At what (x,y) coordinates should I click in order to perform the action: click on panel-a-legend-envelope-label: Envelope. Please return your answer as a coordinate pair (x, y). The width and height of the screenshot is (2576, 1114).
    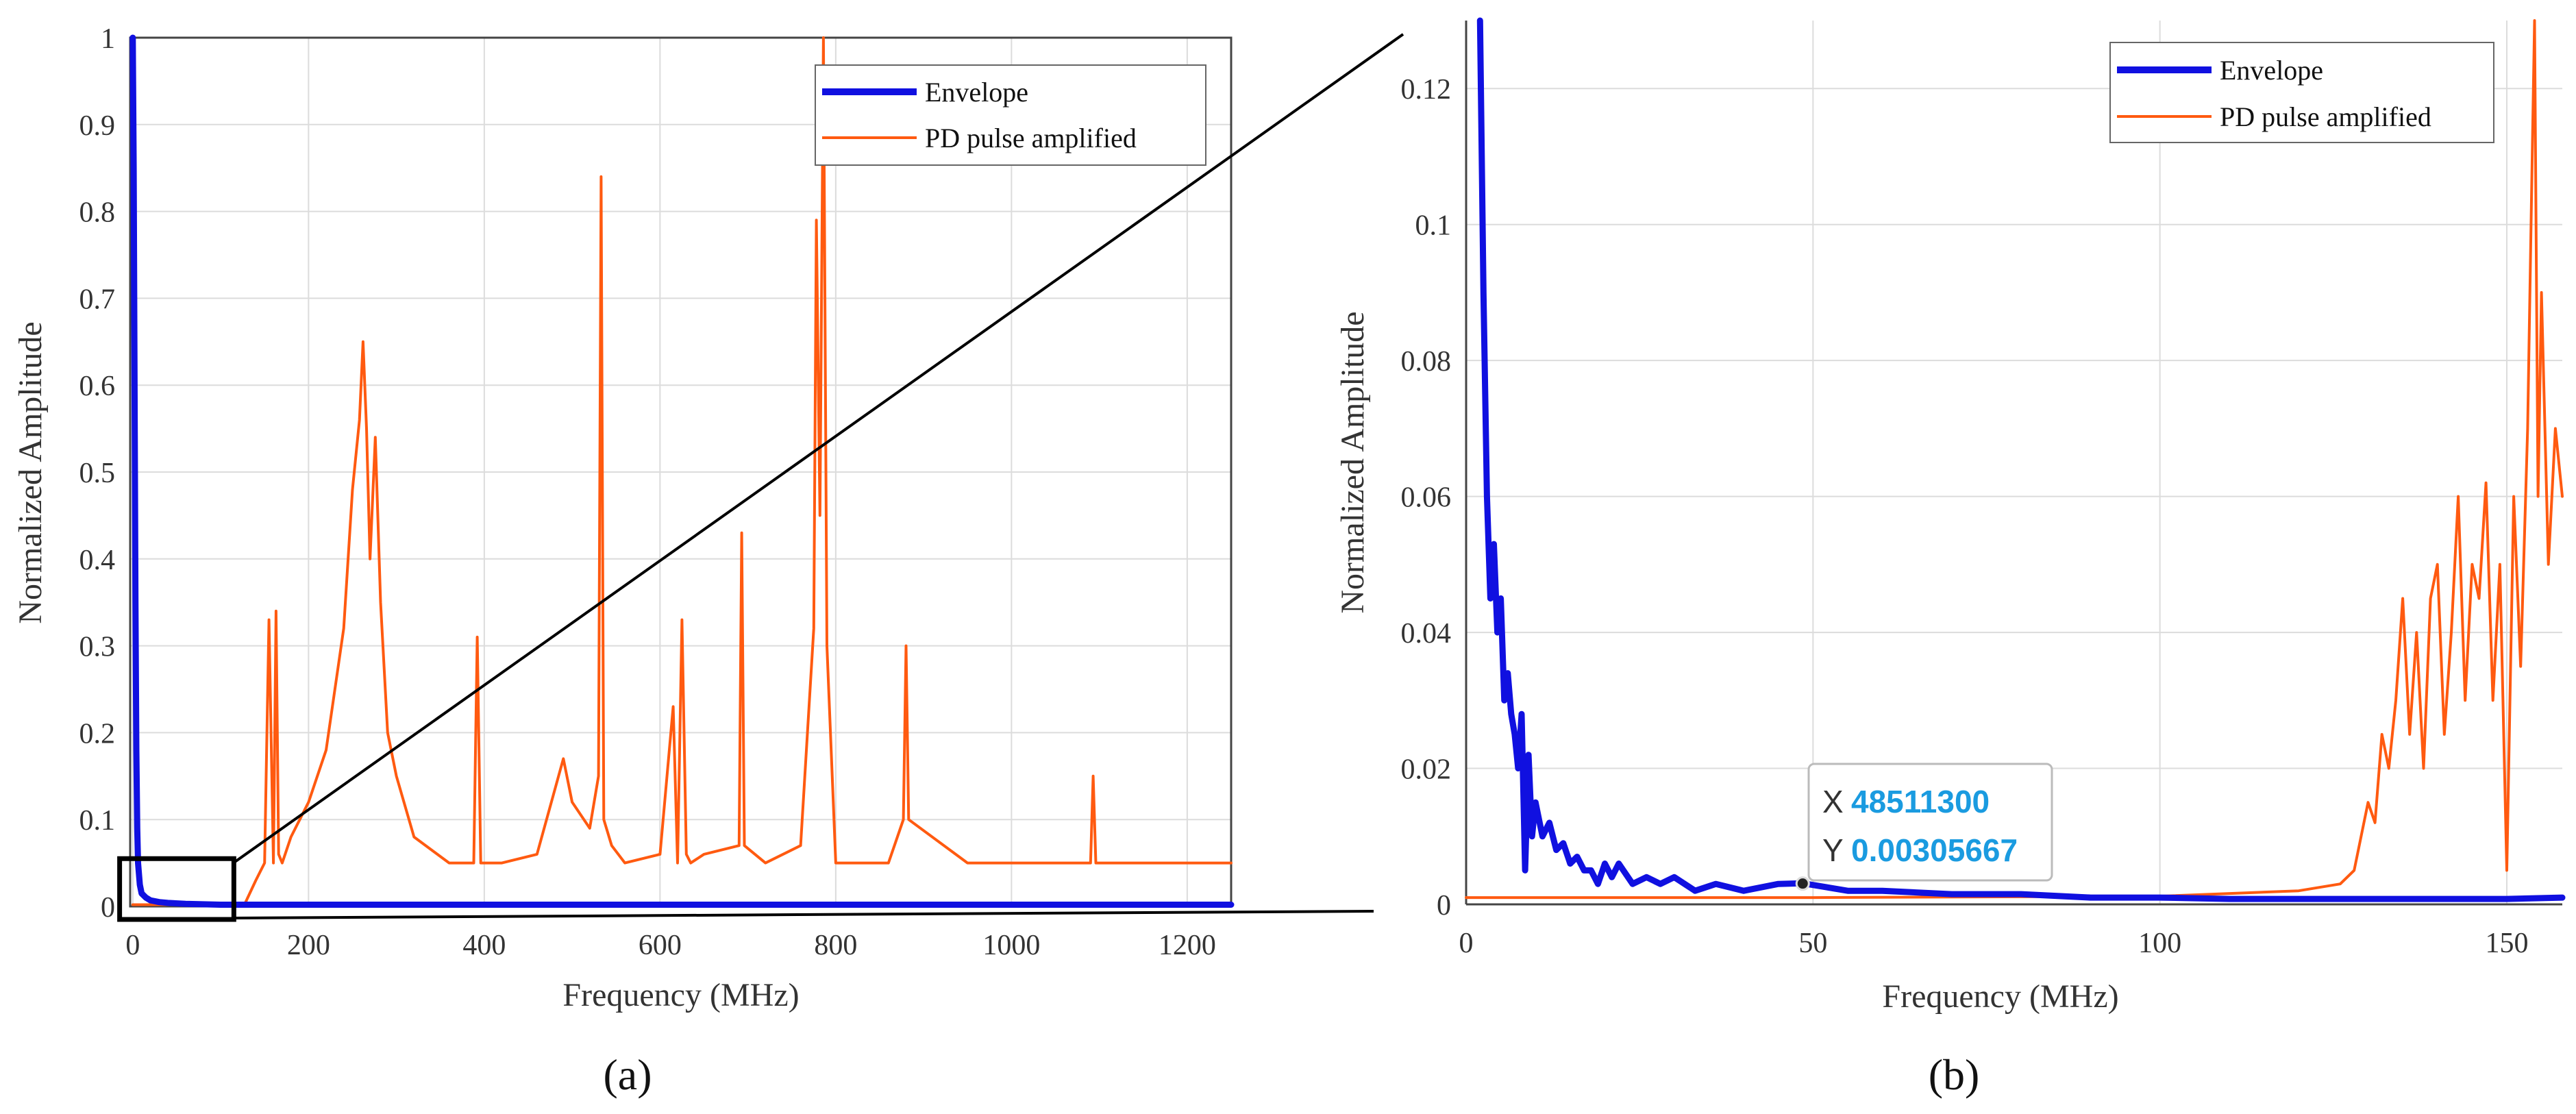
    Looking at the image, I should click on (976, 93).